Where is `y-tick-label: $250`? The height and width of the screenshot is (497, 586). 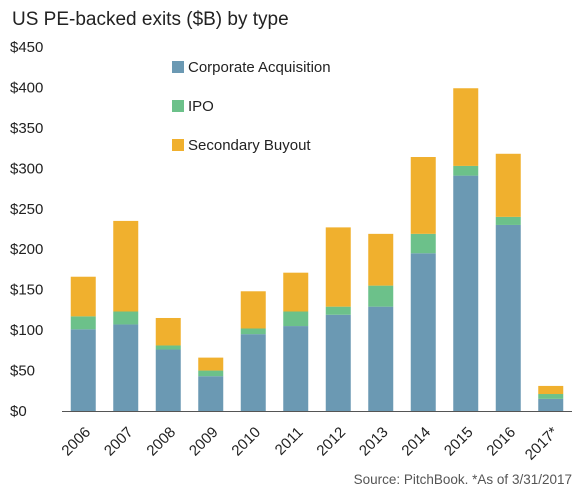
y-tick-label: $250 is located at coordinates (26, 209).